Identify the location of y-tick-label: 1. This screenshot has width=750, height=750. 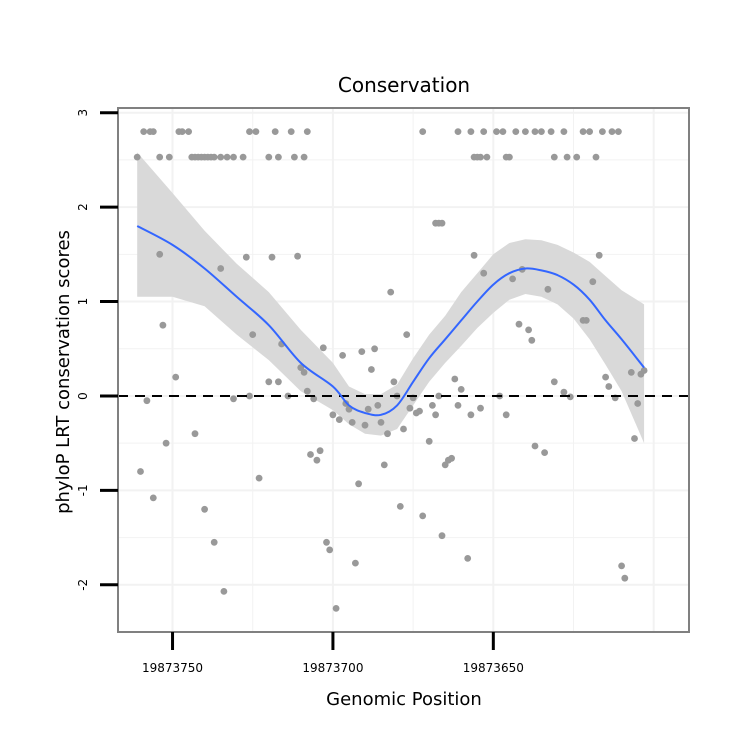
(83, 302).